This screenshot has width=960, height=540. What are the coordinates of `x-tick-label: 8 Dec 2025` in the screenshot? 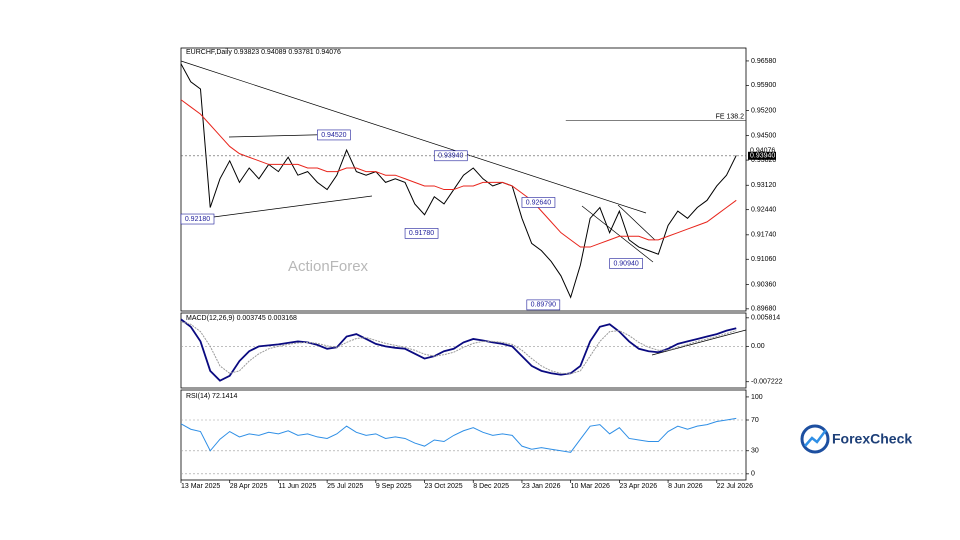 It's located at (491, 486).